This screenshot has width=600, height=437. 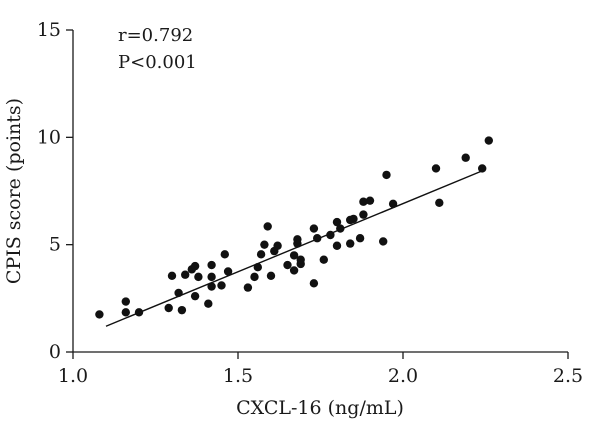 What do you see at coordinates (49, 137) in the screenshot?
I see `y-tick-label: 10` at bounding box center [49, 137].